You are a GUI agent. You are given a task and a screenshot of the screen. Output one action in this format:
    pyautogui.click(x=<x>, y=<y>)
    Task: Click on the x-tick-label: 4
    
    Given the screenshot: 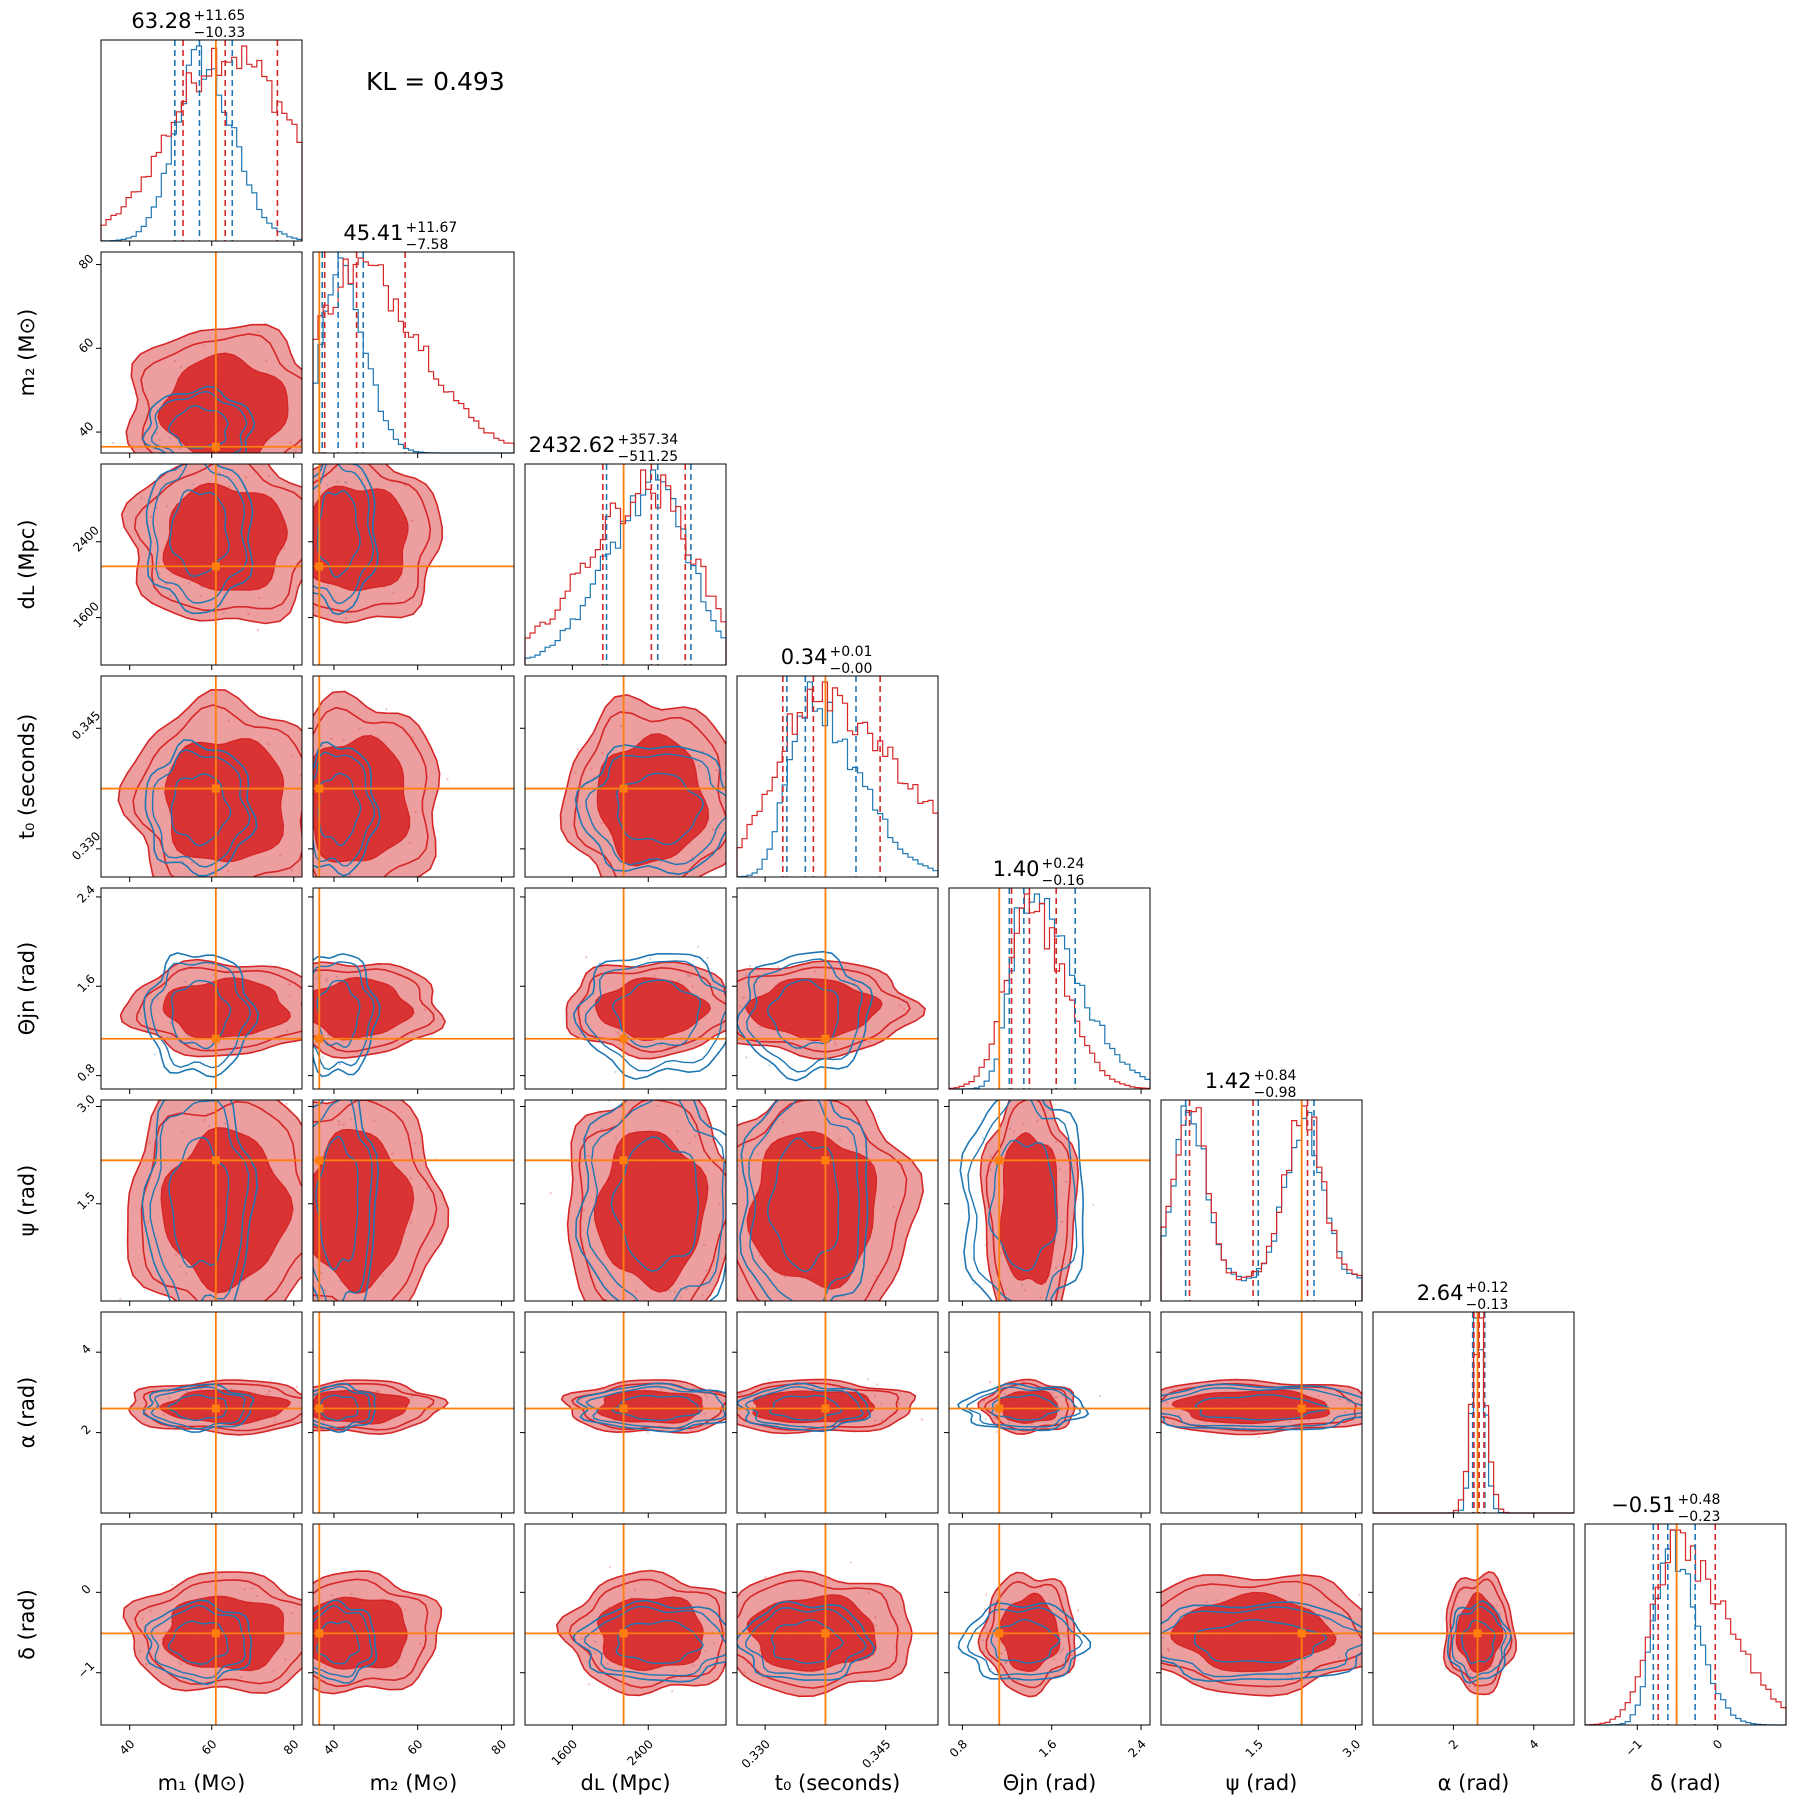 What is the action you would take?
    pyautogui.click(x=1533, y=1744)
    